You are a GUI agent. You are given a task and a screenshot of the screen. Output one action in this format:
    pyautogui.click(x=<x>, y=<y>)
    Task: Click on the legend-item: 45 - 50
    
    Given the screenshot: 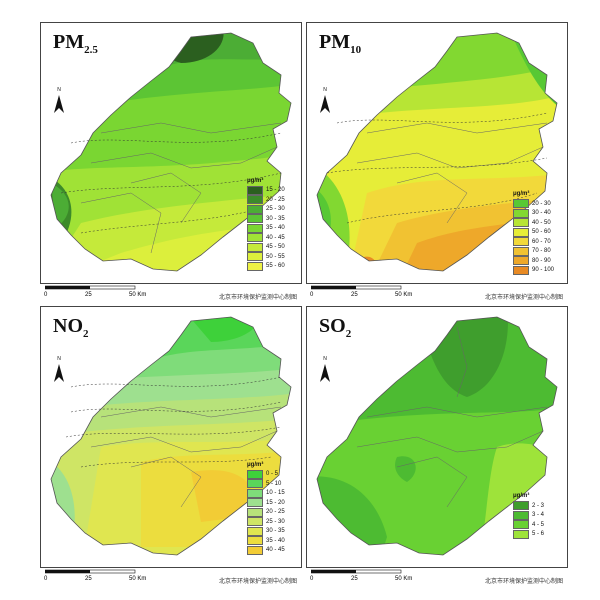 What is the action you would take?
    pyautogui.click(x=269, y=247)
    